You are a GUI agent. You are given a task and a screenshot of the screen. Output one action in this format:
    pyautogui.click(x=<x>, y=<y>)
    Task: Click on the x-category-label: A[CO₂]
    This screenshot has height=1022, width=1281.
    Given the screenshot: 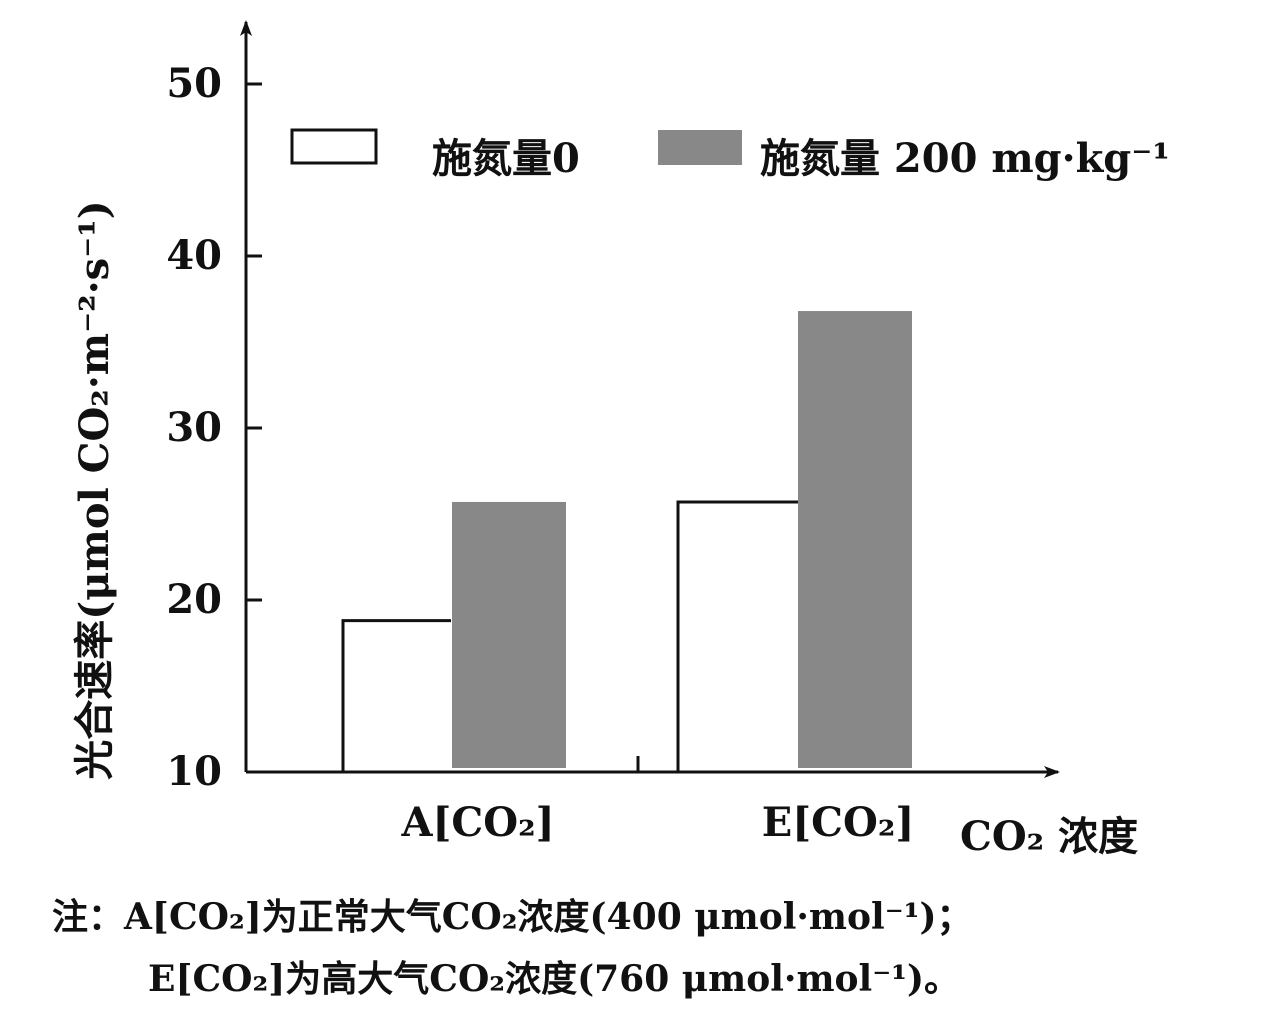 What is the action you would take?
    pyautogui.click(x=477, y=822)
    